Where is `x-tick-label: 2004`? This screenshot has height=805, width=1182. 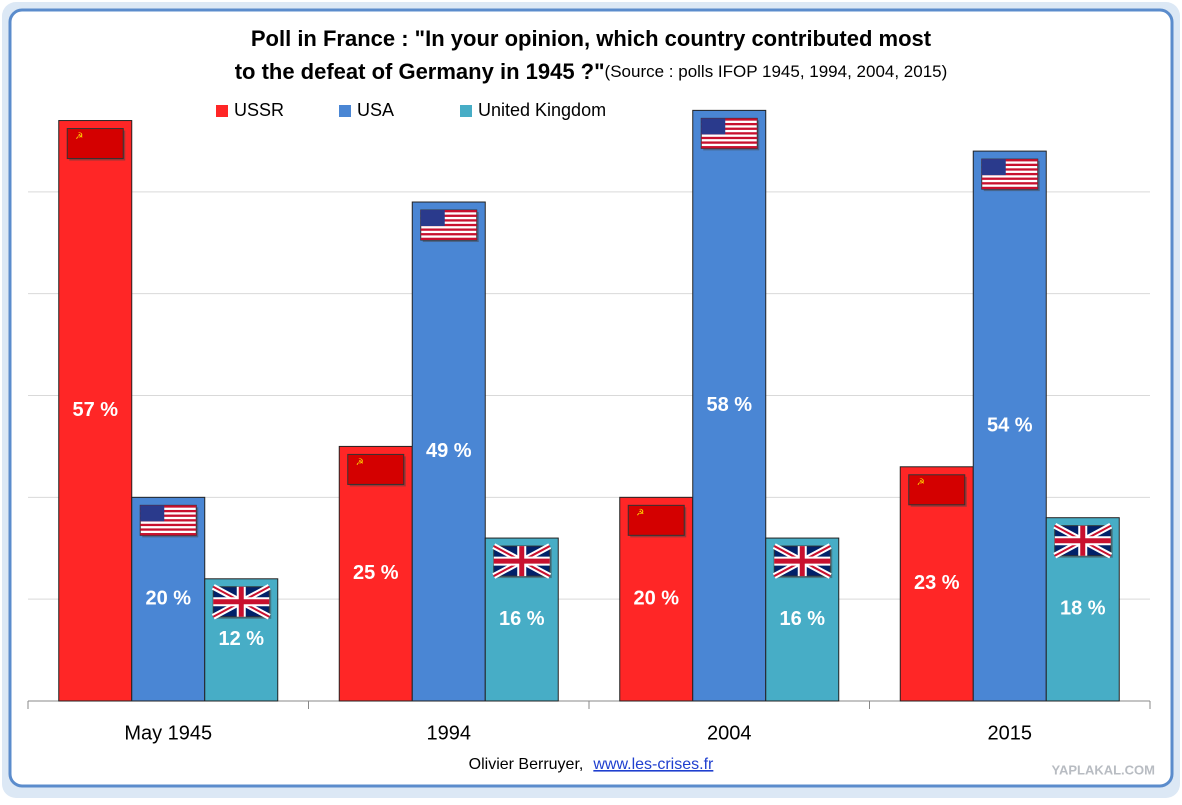
x-tick-label: 2004 is located at coordinates (729, 733).